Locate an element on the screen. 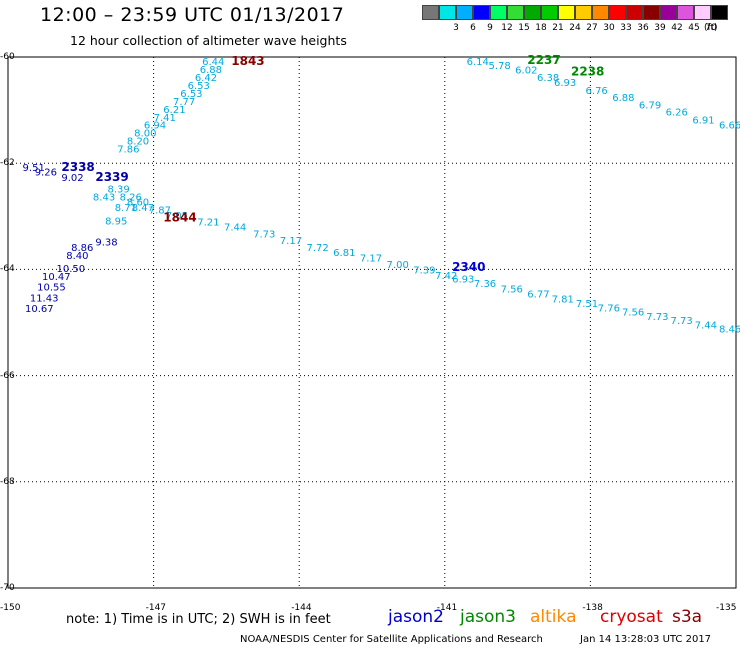  satellite-legend-item: altika is located at coordinates (553, 617).